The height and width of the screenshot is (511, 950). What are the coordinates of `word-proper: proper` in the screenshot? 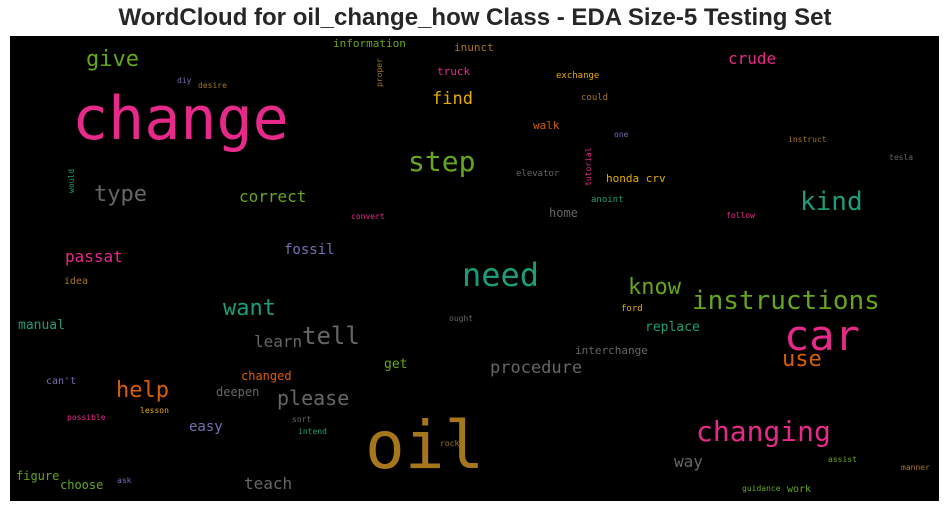 It's located at (379, 72).